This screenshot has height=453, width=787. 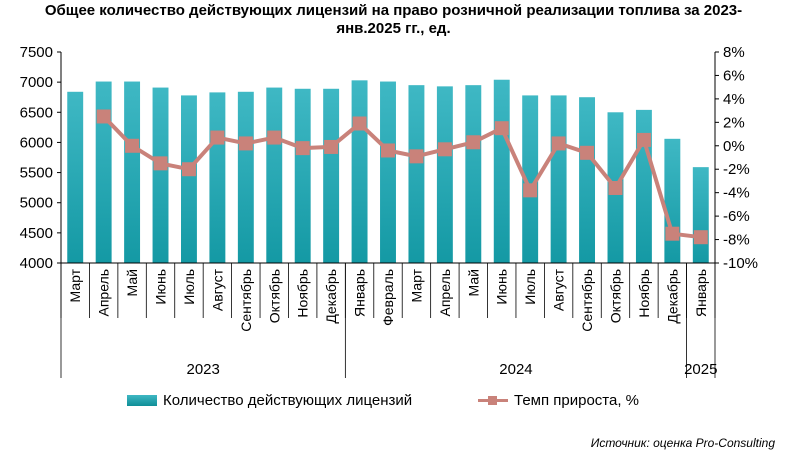 What do you see at coordinates (644, 293) in the screenshot?
I see `x-month-label-20: Ноябрь` at bounding box center [644, 293].